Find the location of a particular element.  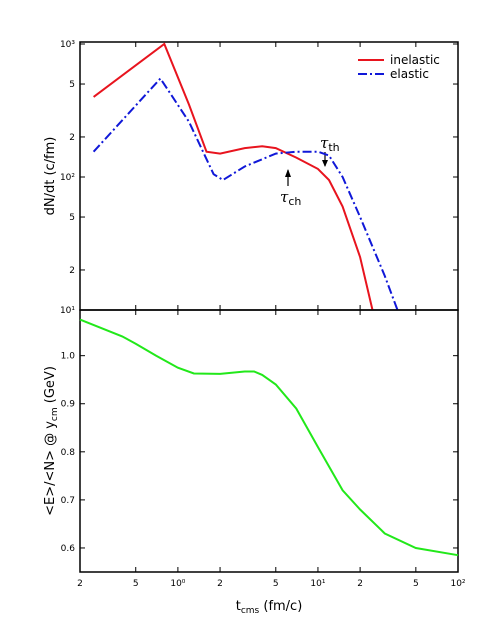

y-axis-label-unit: (GeV) is located at coordinates (50, 386).